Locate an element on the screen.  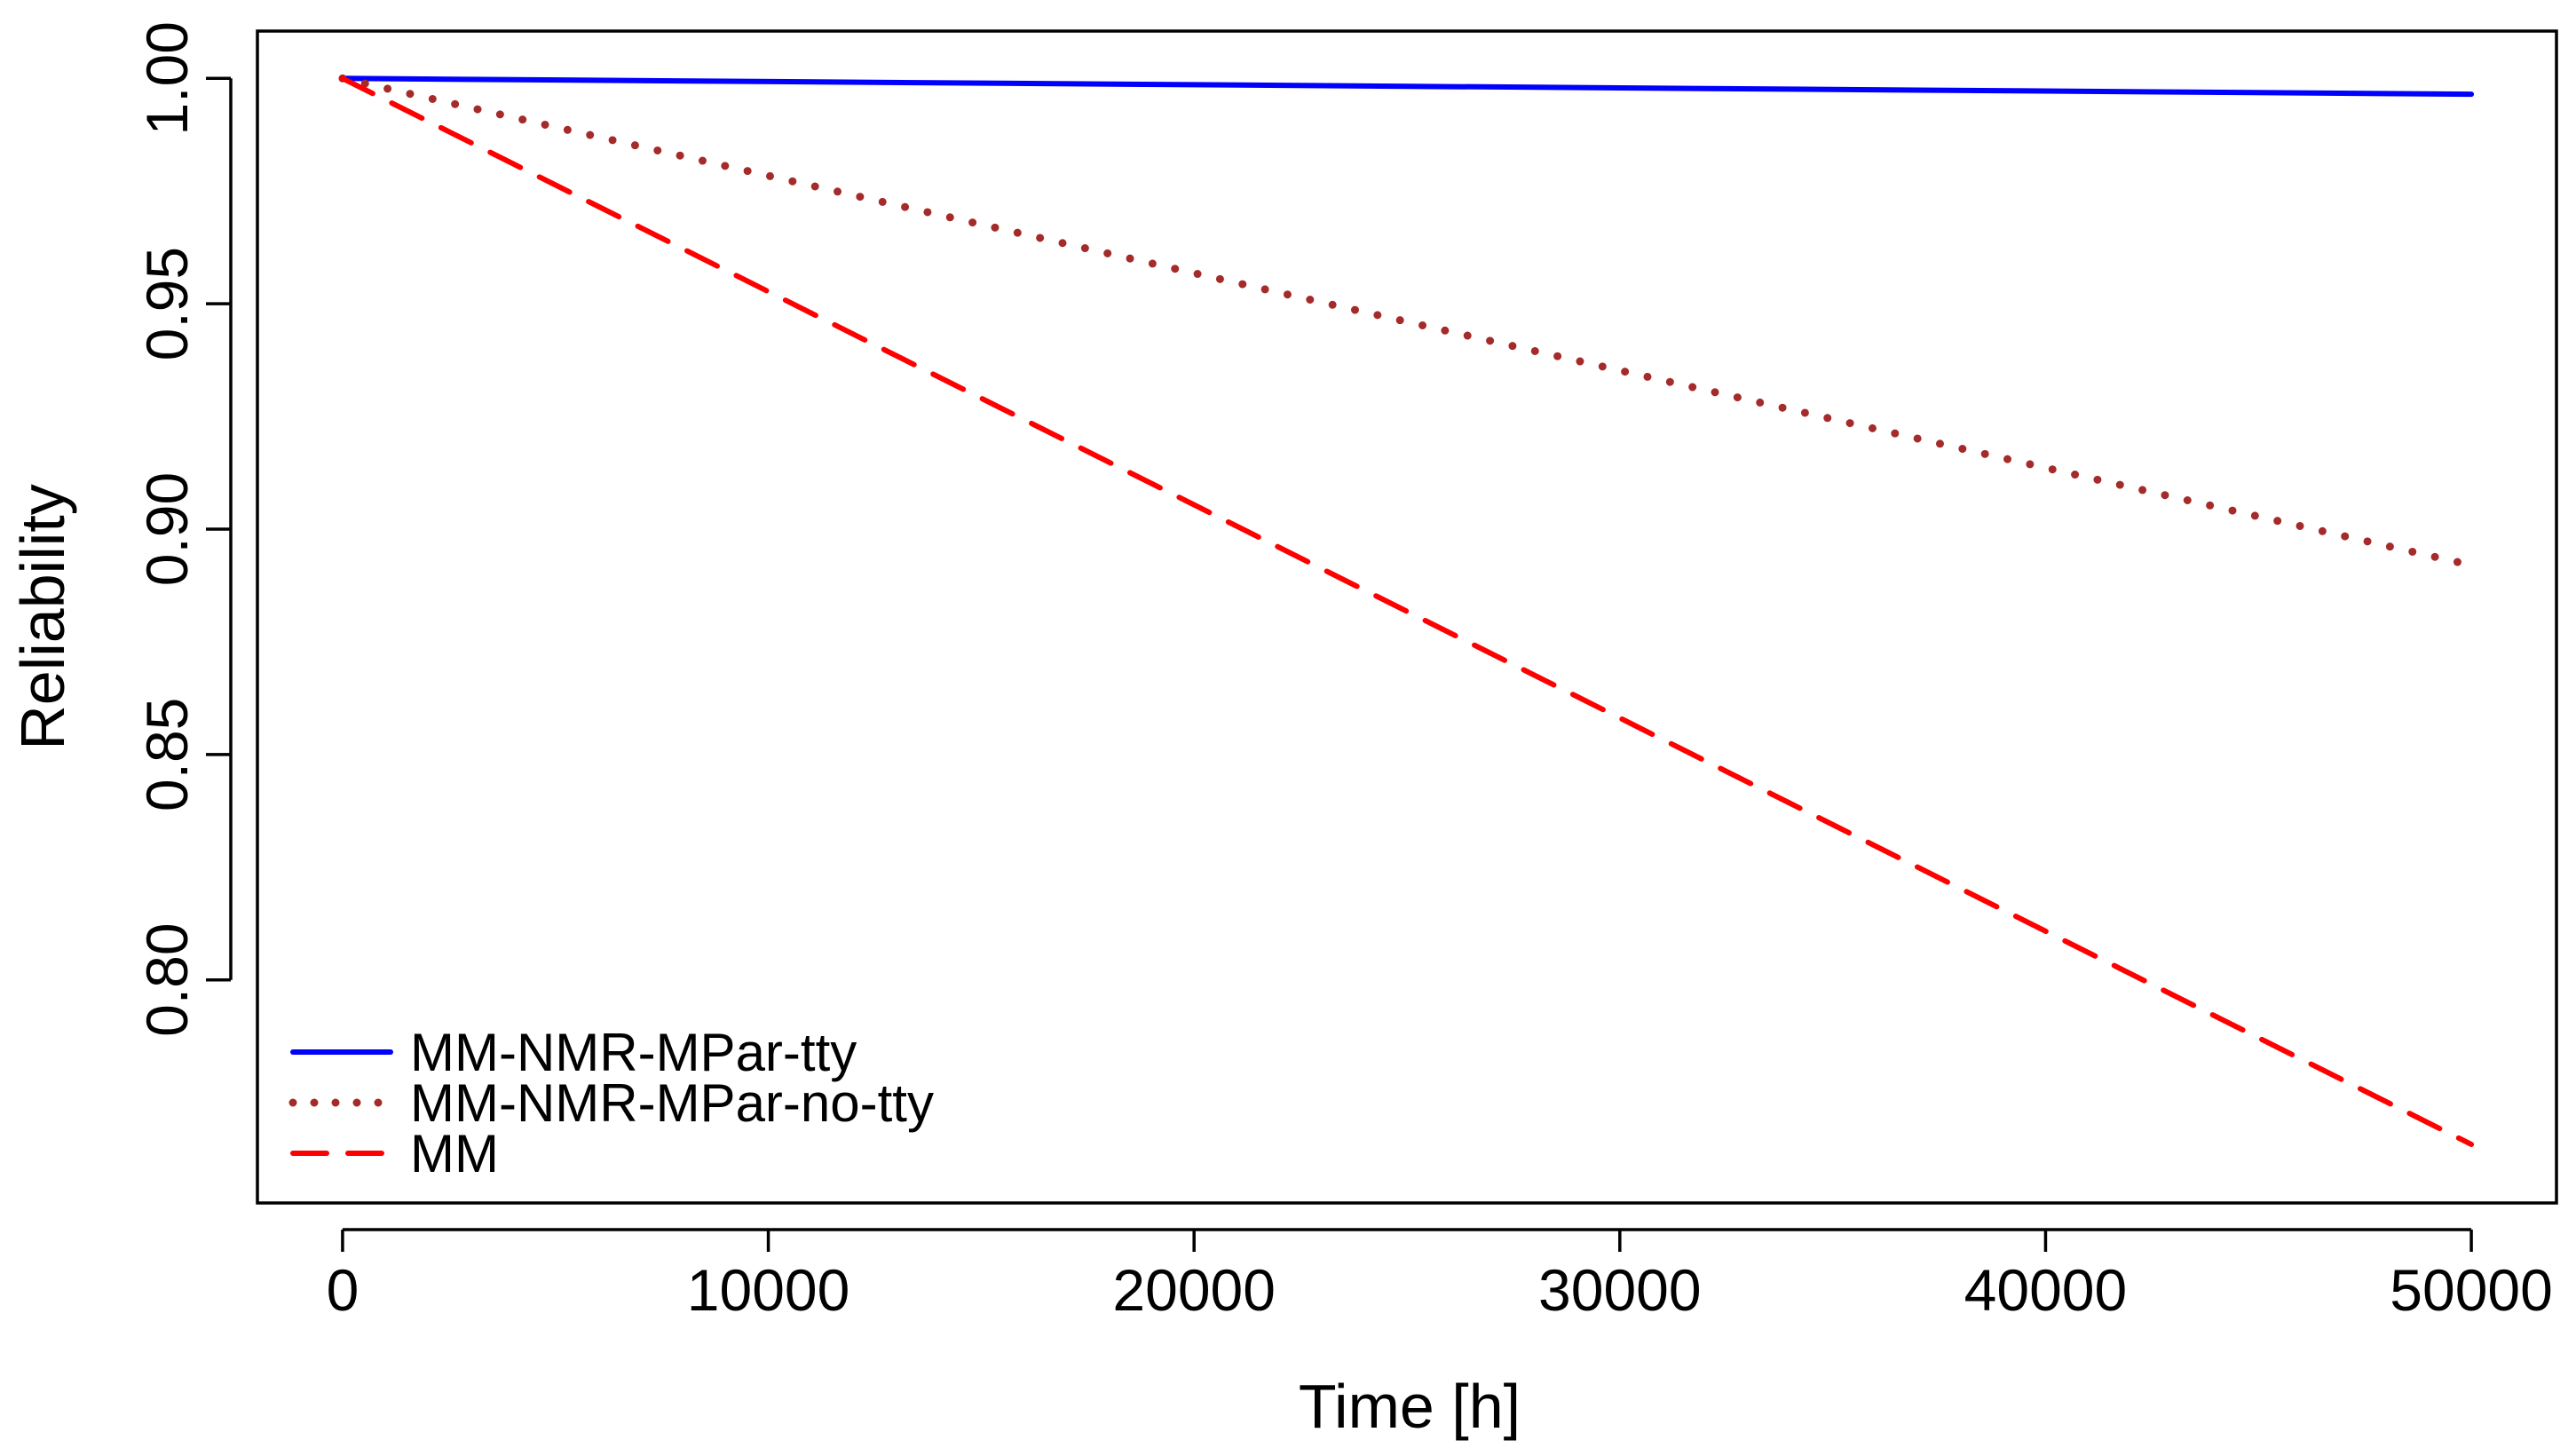
x-tick-label: 0 is located at coordinates (343, 1290).